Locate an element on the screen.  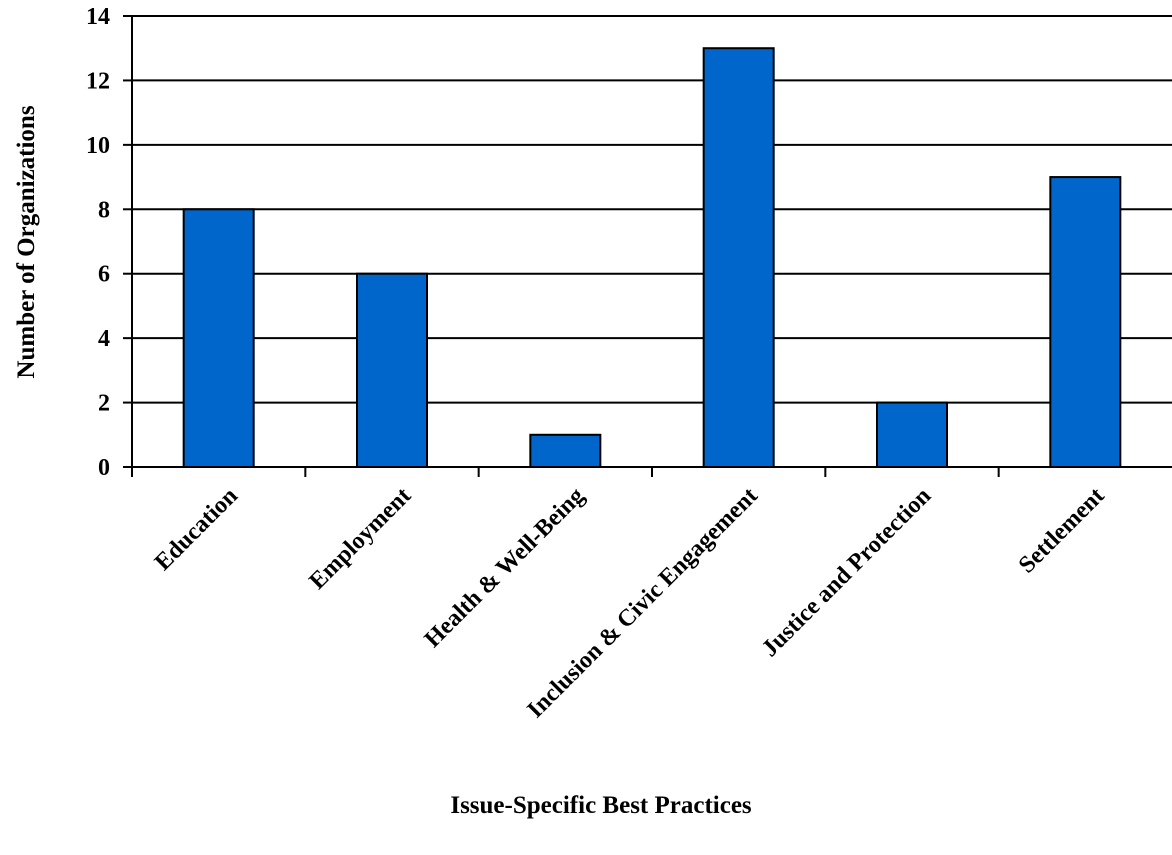
y-tick-label: 12 is located at coordinates (98, 81).